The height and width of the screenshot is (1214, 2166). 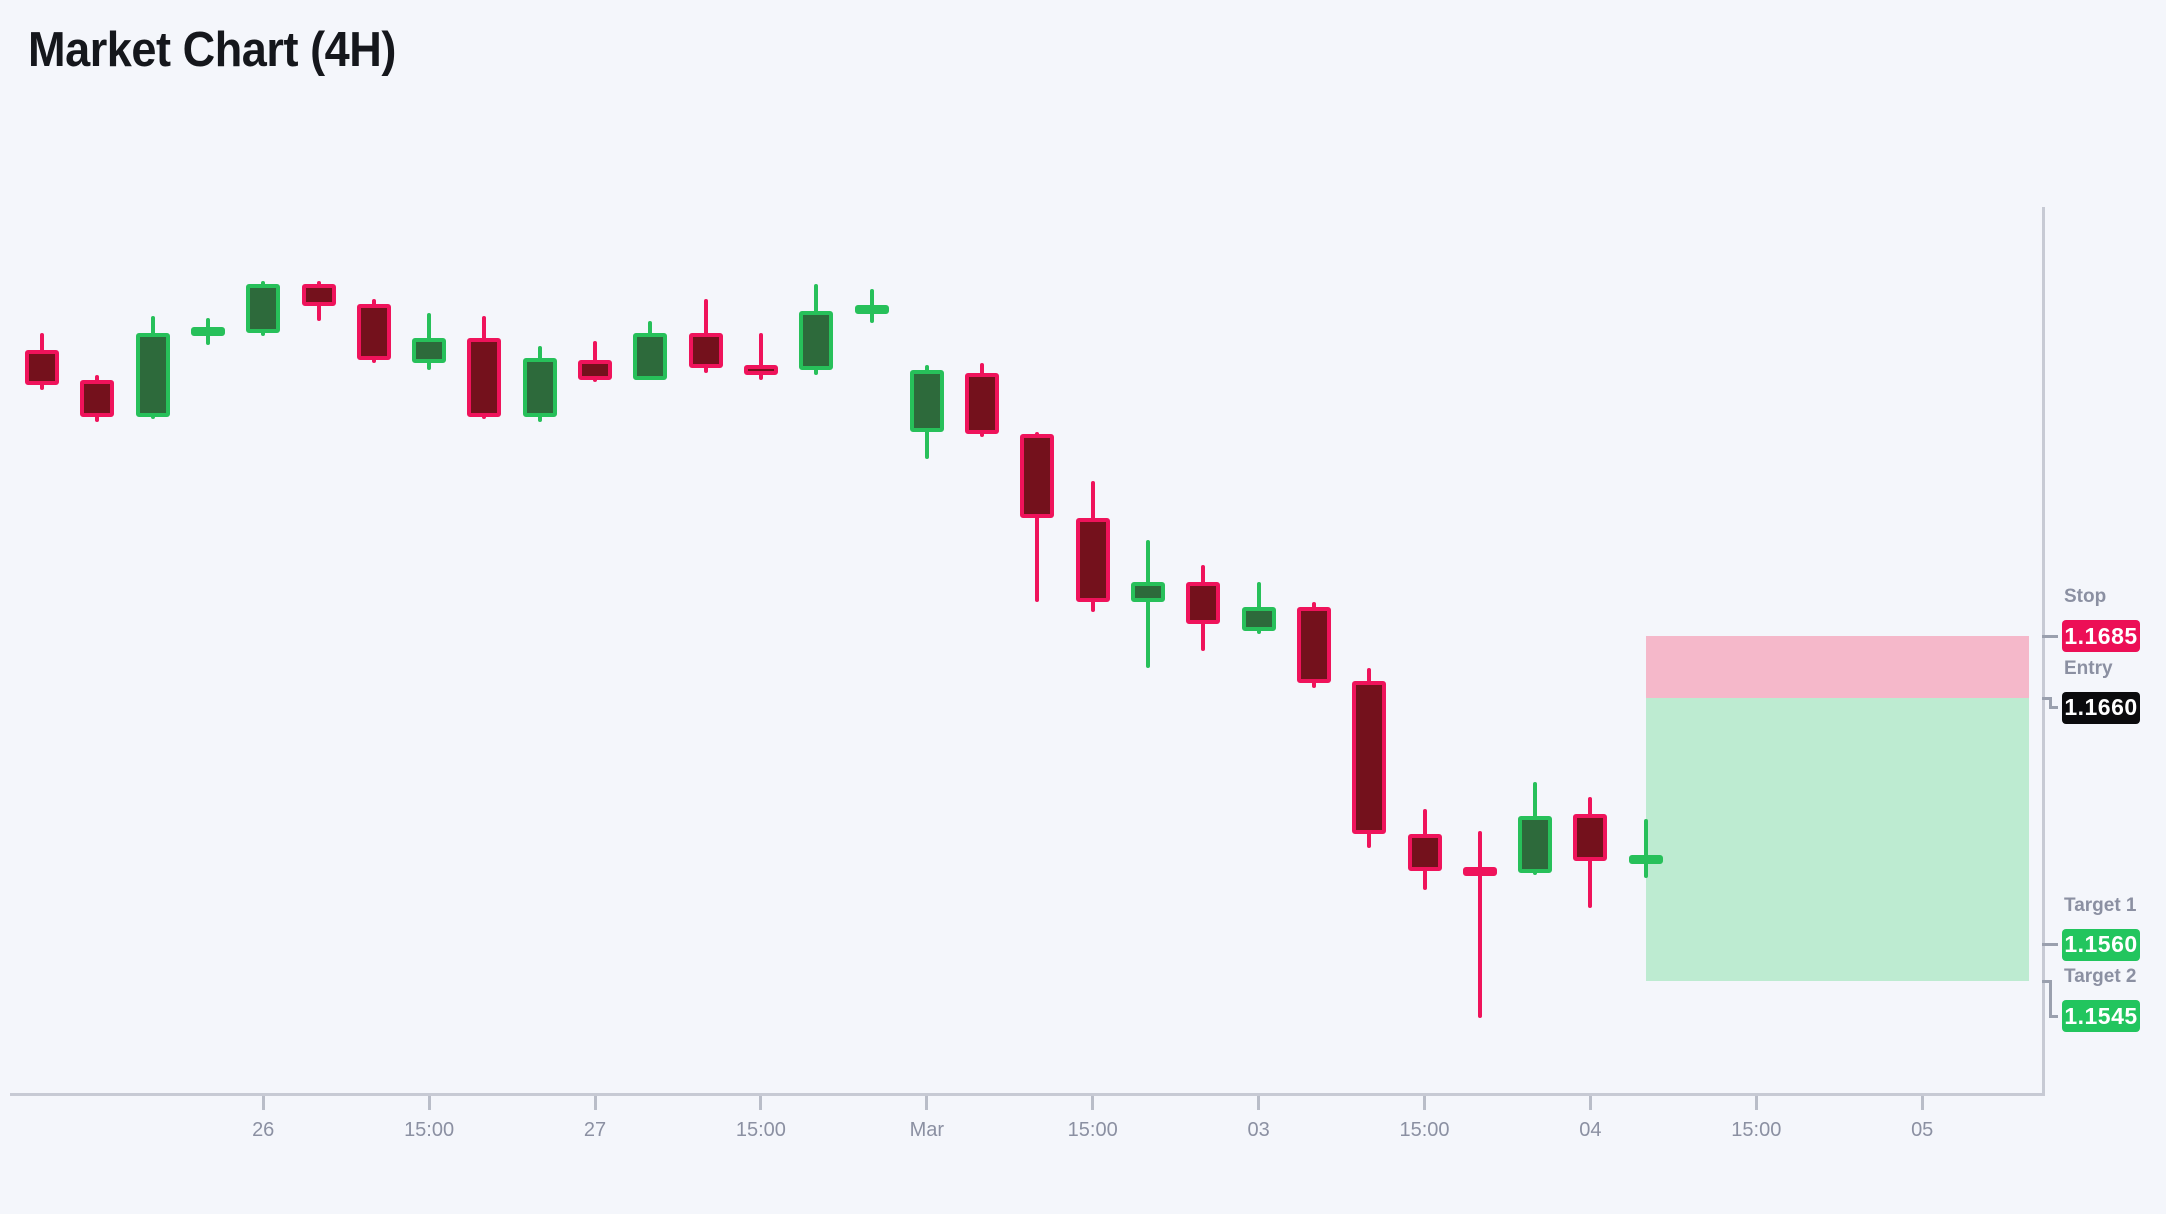 I want to click on x-axis-tick-label: 27, so click(x=595, y=1130).